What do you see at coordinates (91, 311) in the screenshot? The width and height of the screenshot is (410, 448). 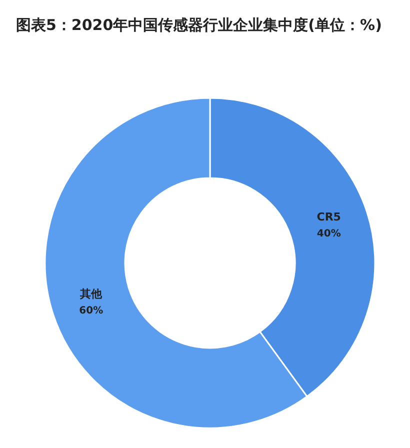 I see `data-label: 60%` at bounding box center [91, 311].